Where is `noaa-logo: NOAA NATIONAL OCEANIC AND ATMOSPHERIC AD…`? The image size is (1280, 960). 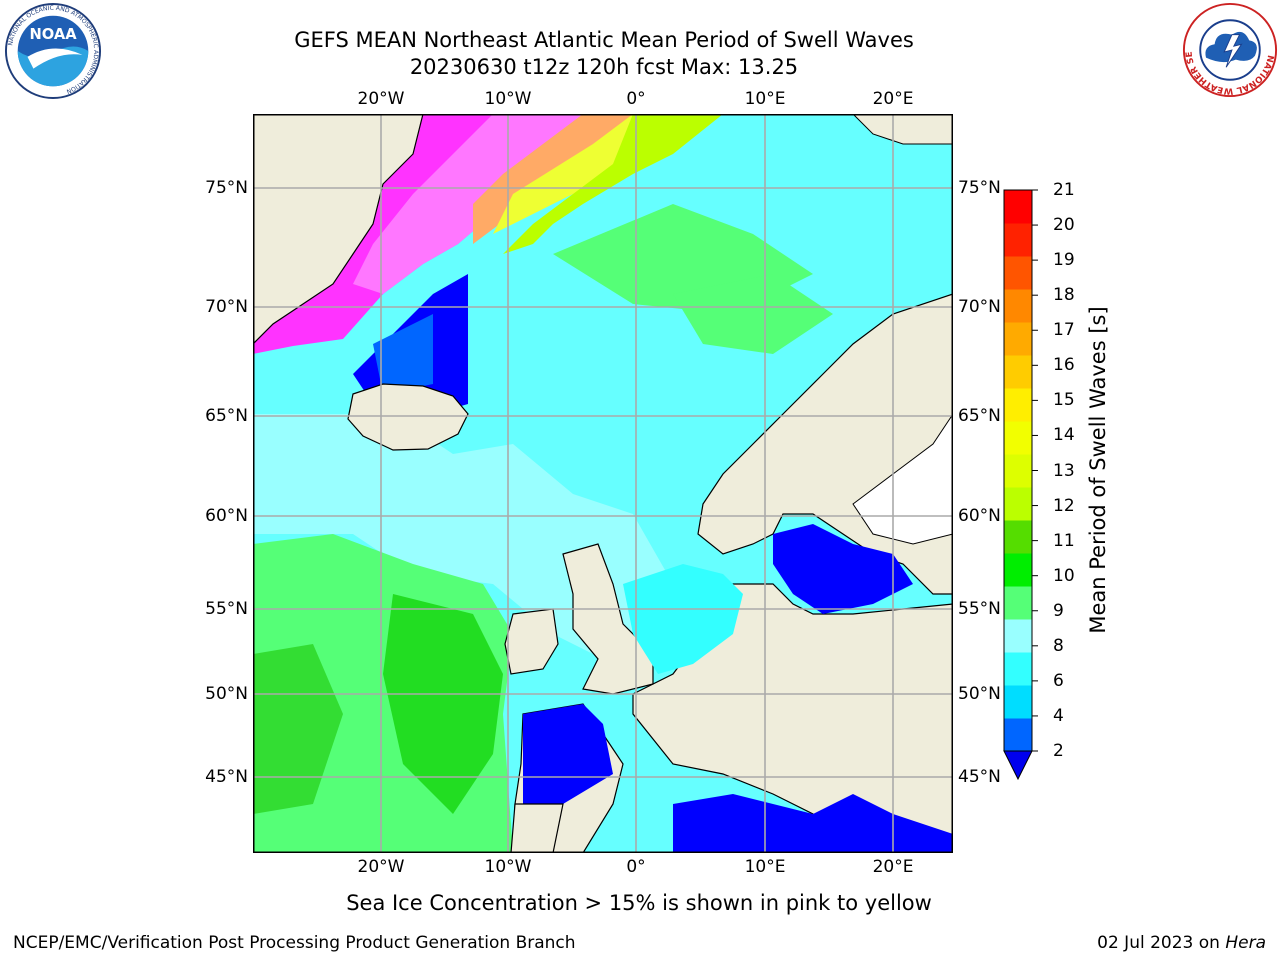 noaa-logo: NOAA NATIONAL OCEANIC AND ATMOSPHERIC AD… is located at coordinates (53, 51).